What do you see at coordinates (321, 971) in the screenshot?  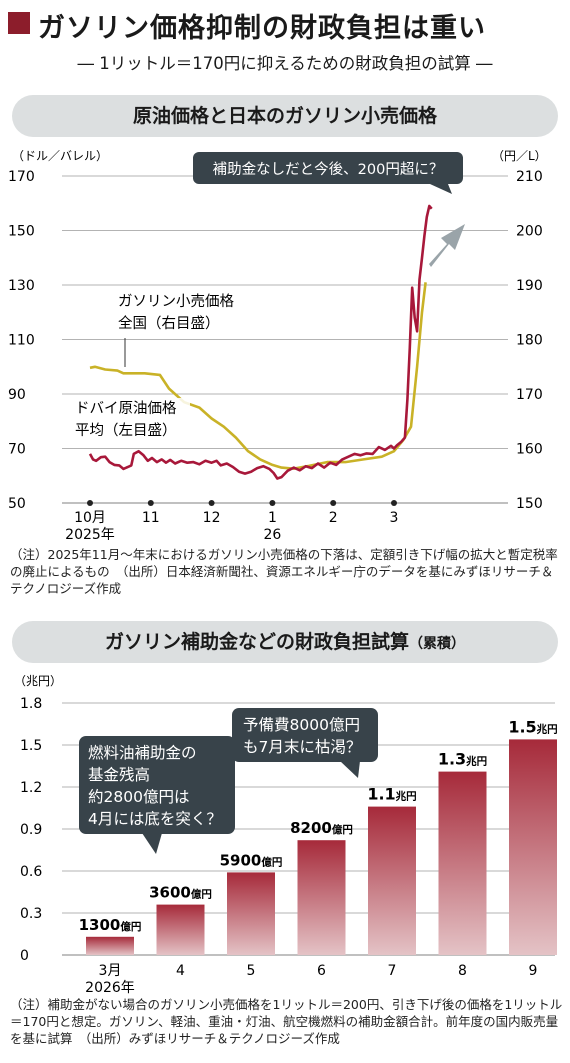 I see `category-label: 6` at bounding box center [321, 971].